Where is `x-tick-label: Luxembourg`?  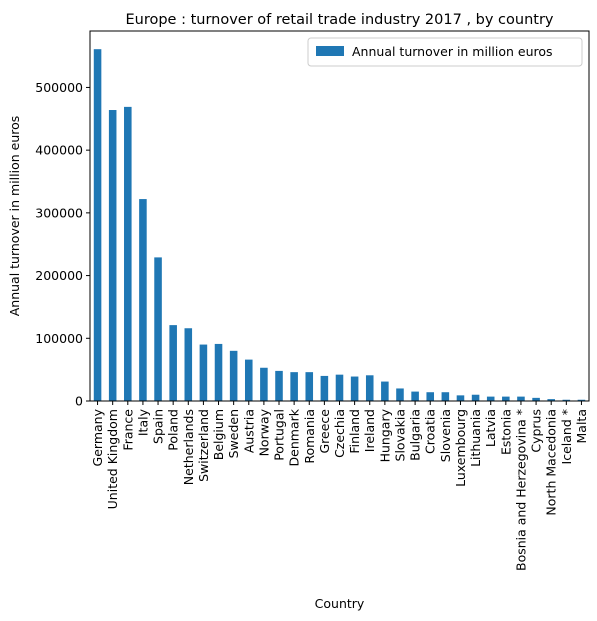
x-tick-label: Luxembourg is located at coordinates (460, 448).